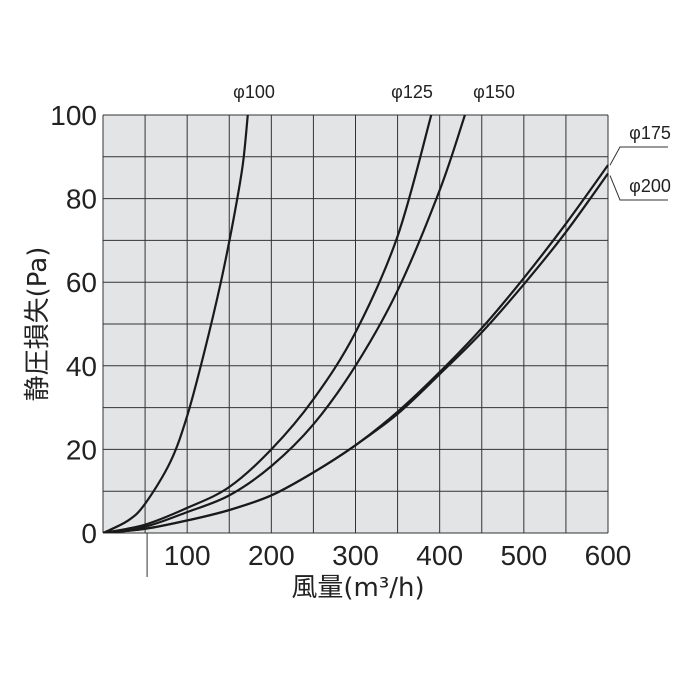 The image size is (700, 700). I want to click on y-tick-label: 0, so click(89, 533).